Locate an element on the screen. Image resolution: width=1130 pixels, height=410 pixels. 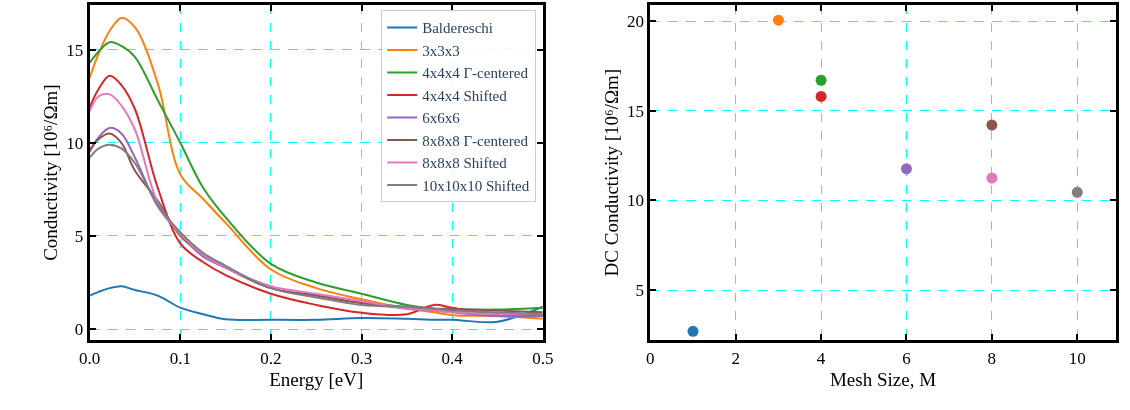
y-tick-label: 0 is located at coordinates (79, 330).